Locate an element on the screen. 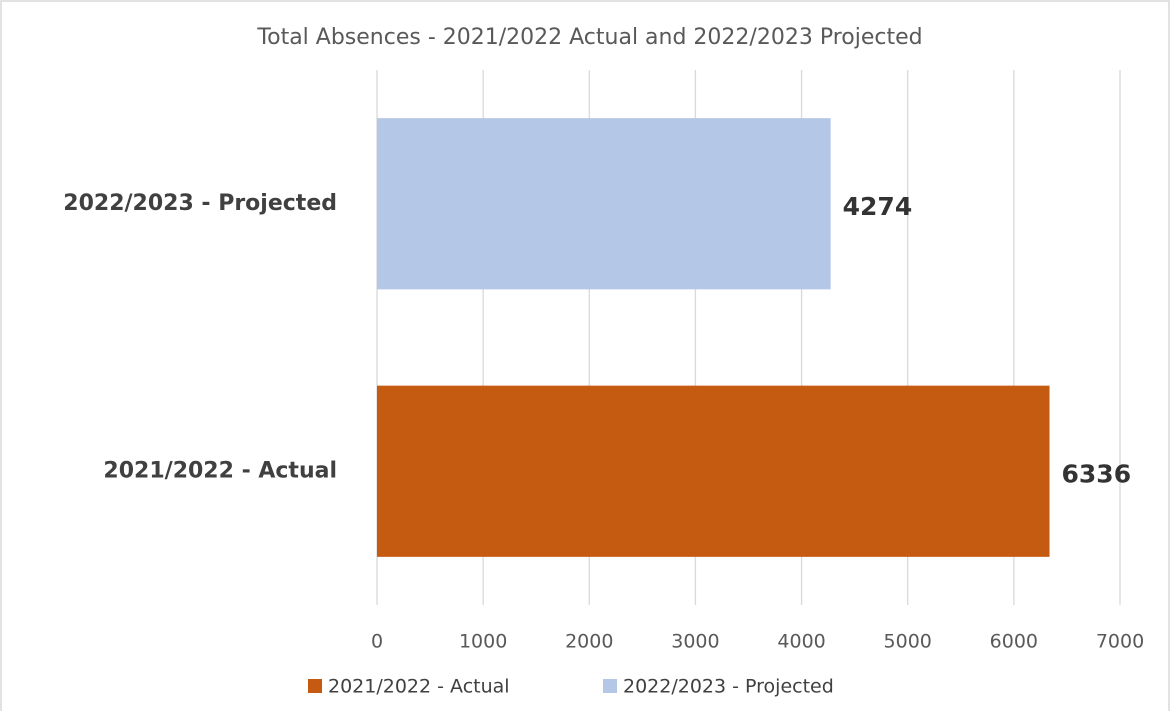  x-tick-label: 1000 is located at coordinates (483, 642).